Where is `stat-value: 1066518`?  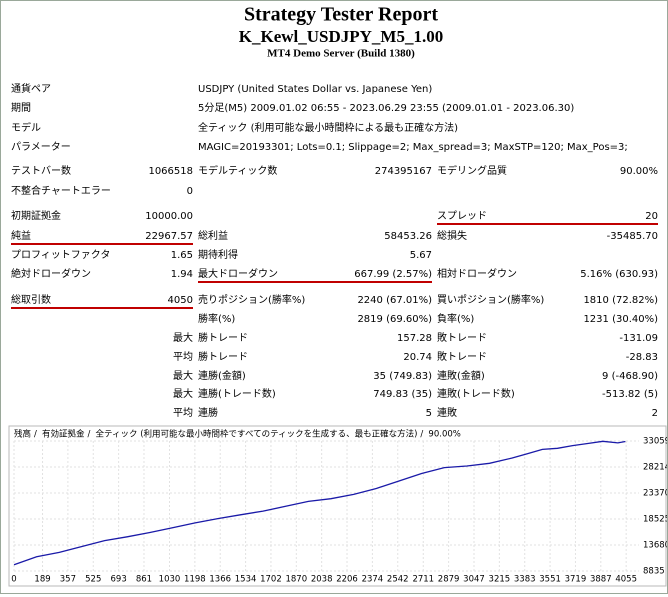
stat-value: 1066518 is located at coordinates (170, 171).